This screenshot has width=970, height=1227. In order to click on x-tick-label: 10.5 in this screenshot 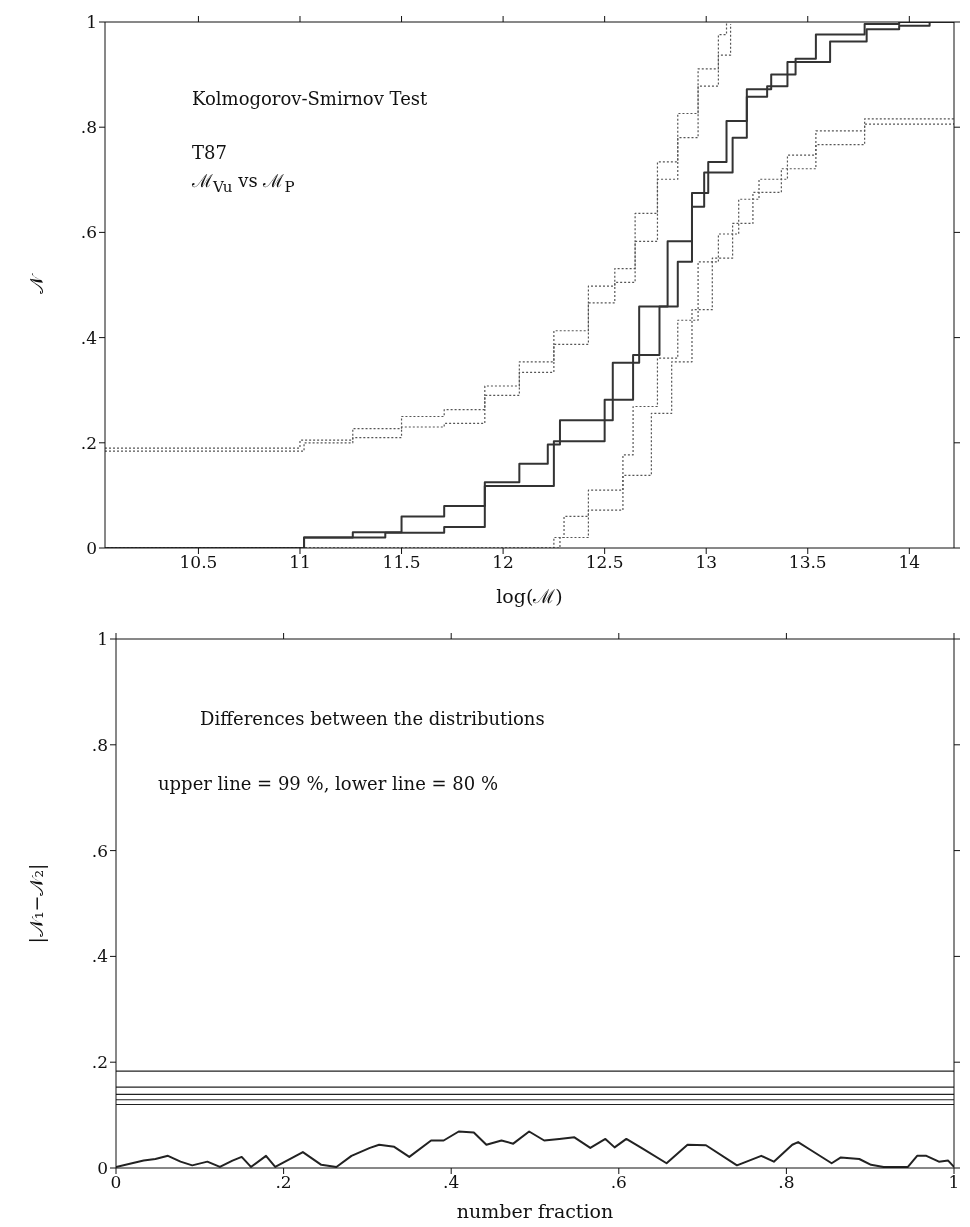, I will do `click(198, 562)`.